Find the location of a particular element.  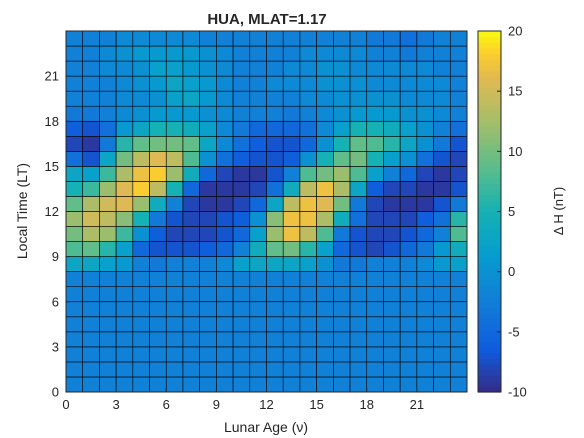

colorbar-tick-label: 0 is located at coordinates (511, 271).